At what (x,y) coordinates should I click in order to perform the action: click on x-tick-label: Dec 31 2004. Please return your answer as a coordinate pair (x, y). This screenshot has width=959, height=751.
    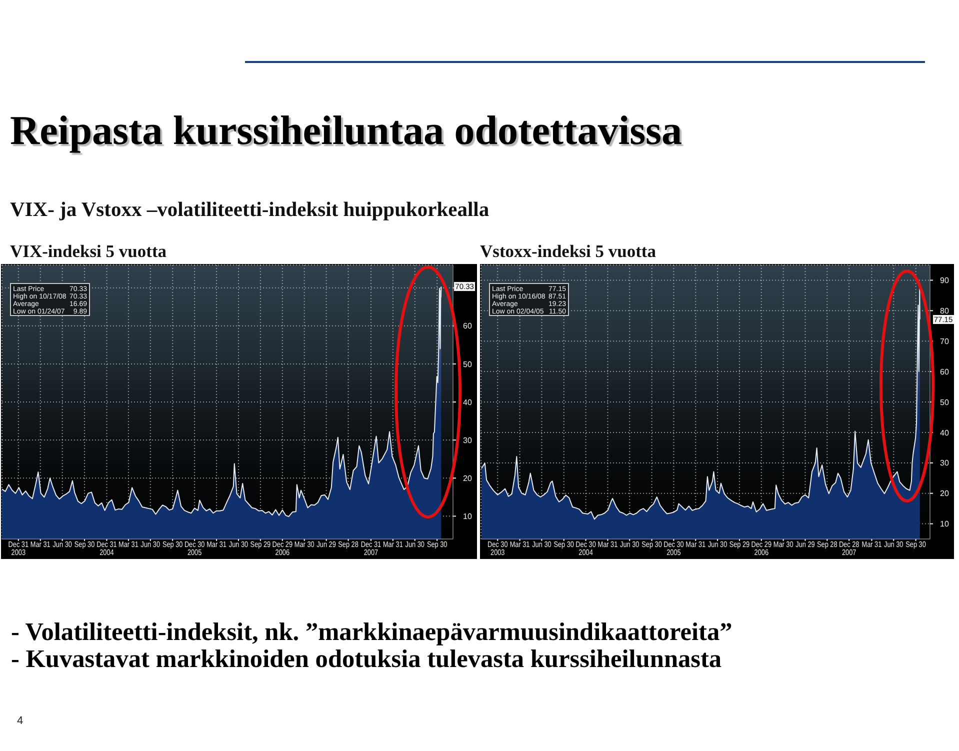
    Looking at the image, I should click on (106, 548).